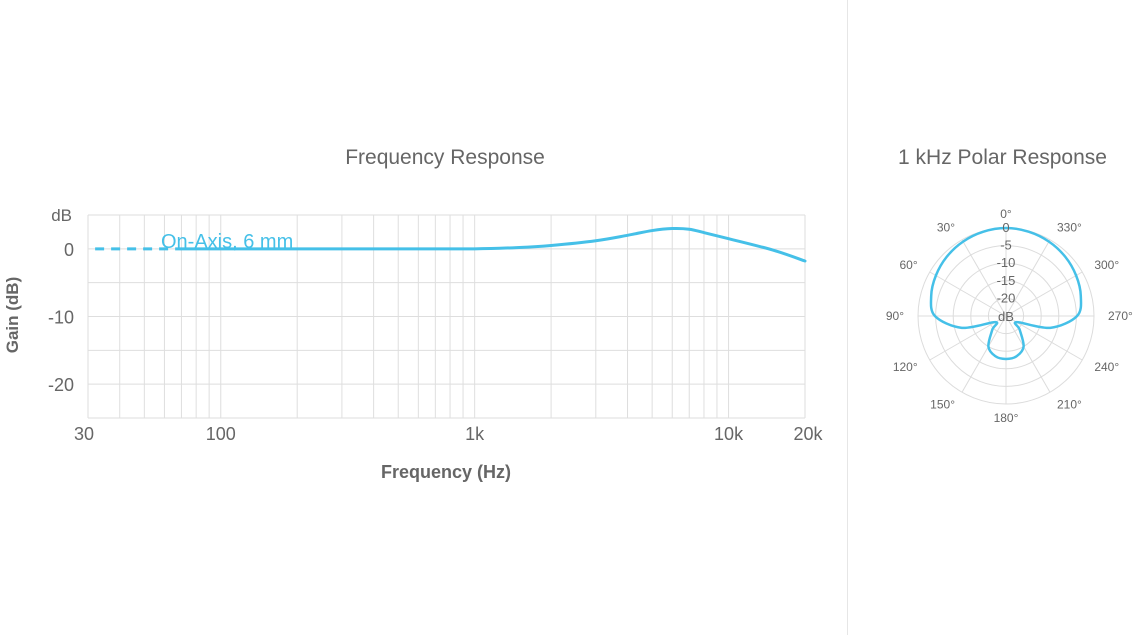  I want to click on x-axis-label: Frequency (Hz), so click(446, 472).